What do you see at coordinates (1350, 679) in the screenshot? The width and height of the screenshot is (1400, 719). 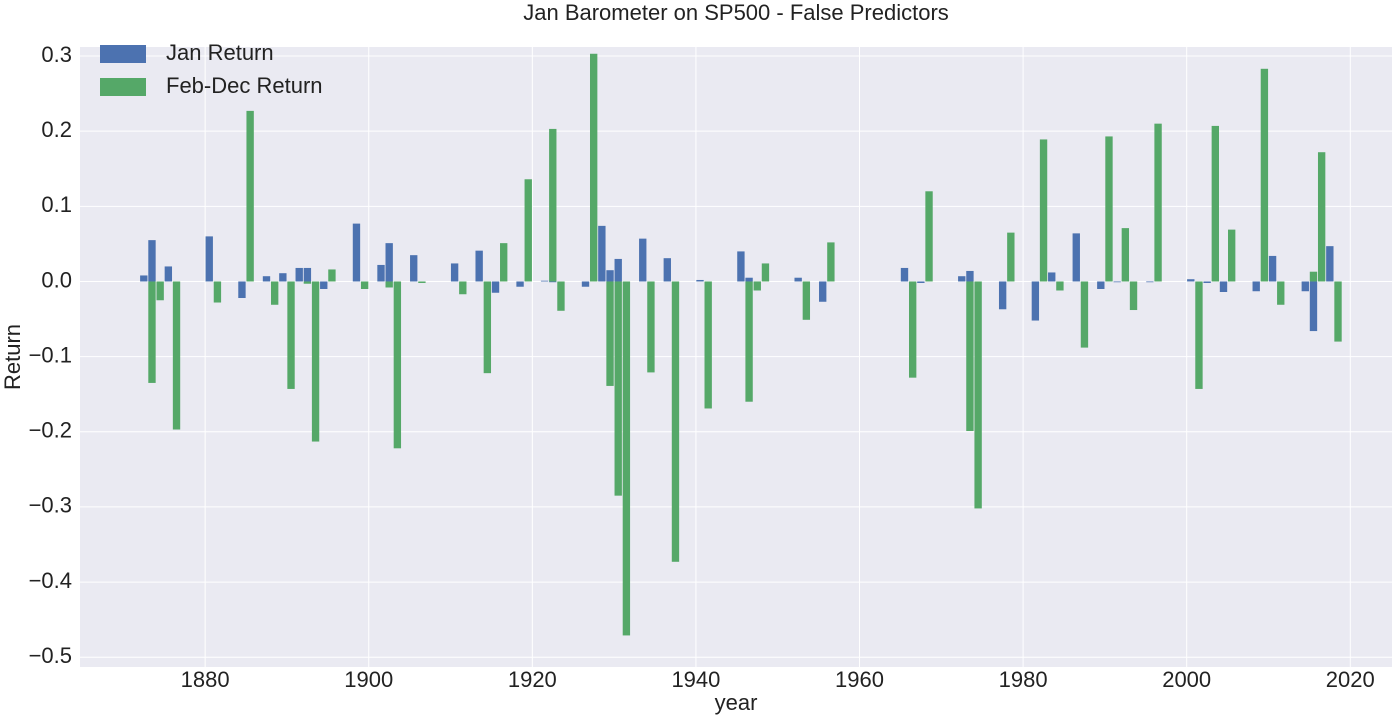 I see `x-tick-label: 2020` at bounding box center [1350, 679].